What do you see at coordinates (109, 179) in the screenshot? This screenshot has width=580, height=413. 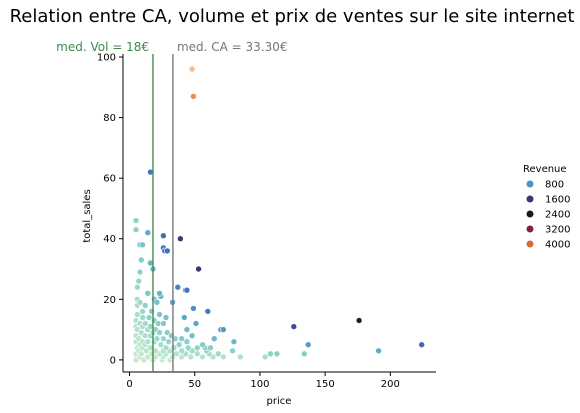 I see `y-tick-label: 60` at bounding box center [109, 179].